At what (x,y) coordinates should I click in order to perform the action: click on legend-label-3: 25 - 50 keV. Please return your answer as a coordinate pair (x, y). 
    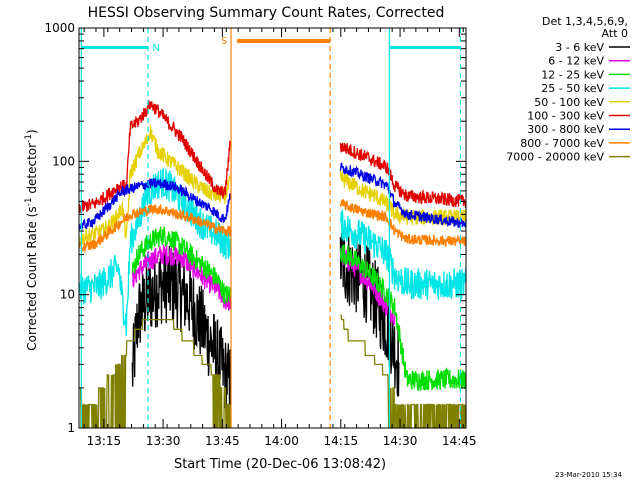
    Looking at the image, I should click on (572, 88).